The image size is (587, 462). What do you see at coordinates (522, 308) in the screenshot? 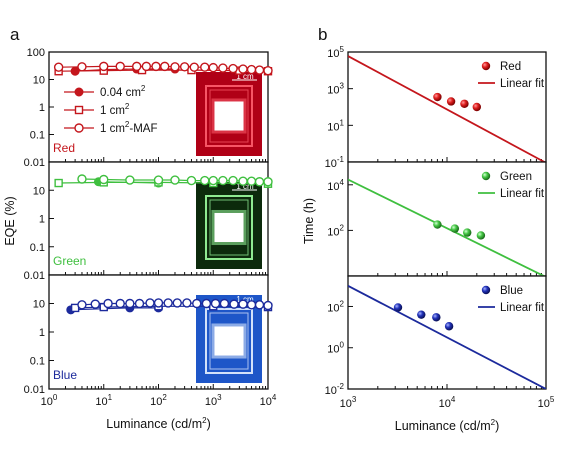
I see `legend-label: Linear fit` at bounding box center [522, 308].